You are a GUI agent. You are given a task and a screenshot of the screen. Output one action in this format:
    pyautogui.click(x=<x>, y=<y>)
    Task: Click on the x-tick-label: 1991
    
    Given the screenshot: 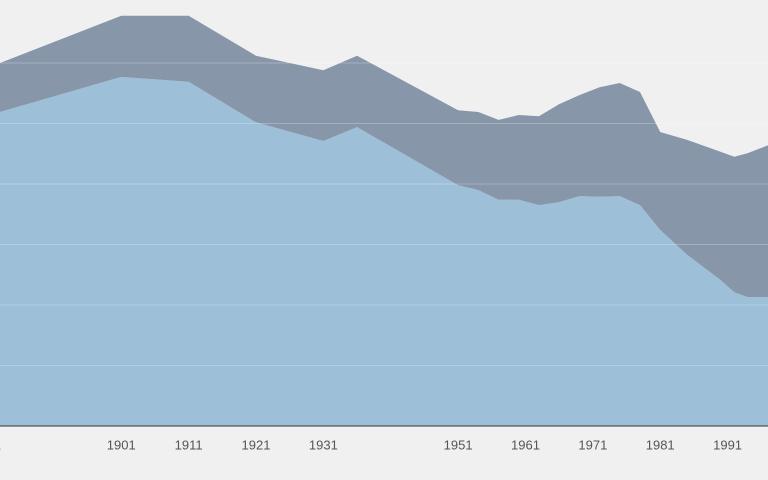 What is the action you would take?
    pyautogui.click(x=727, y=444)
    